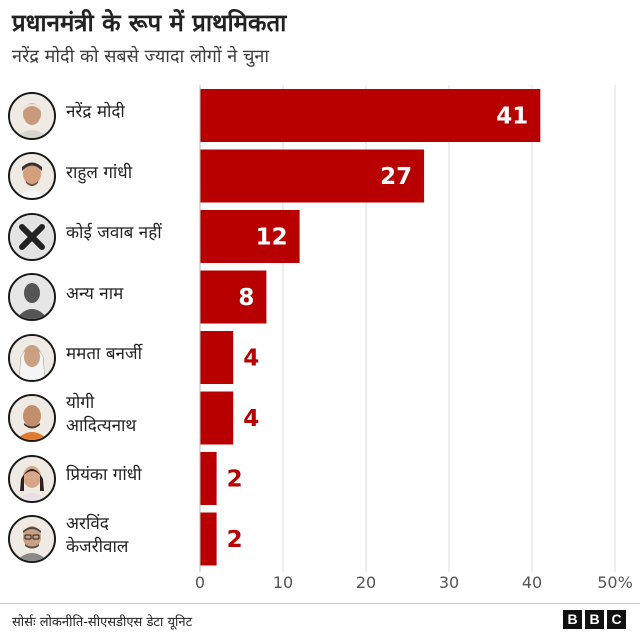  What do you see at coordinates (512, 117) in the screenshot?
I see `bar-value-label: 41` at bounding box center [512, 117].